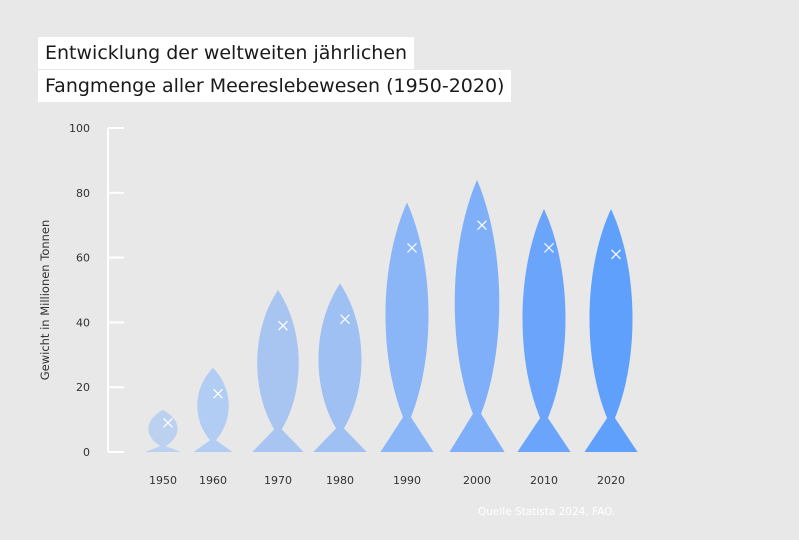 The image size is (799, 540). What do you see at coordinates (547, 512) in the screenshot?
I see `source-note: Quelle Statista 2024, FAO.` at bounding box center [547, 512].